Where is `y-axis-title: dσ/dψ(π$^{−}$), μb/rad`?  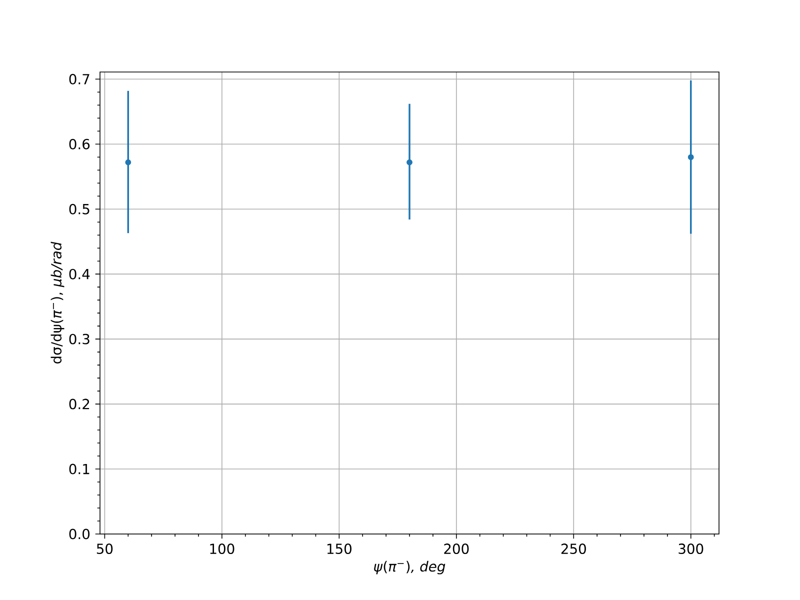
y-axis-title: dσ/dψ(π$^{−}$), μb/rad is located at coordinates (57, 303).